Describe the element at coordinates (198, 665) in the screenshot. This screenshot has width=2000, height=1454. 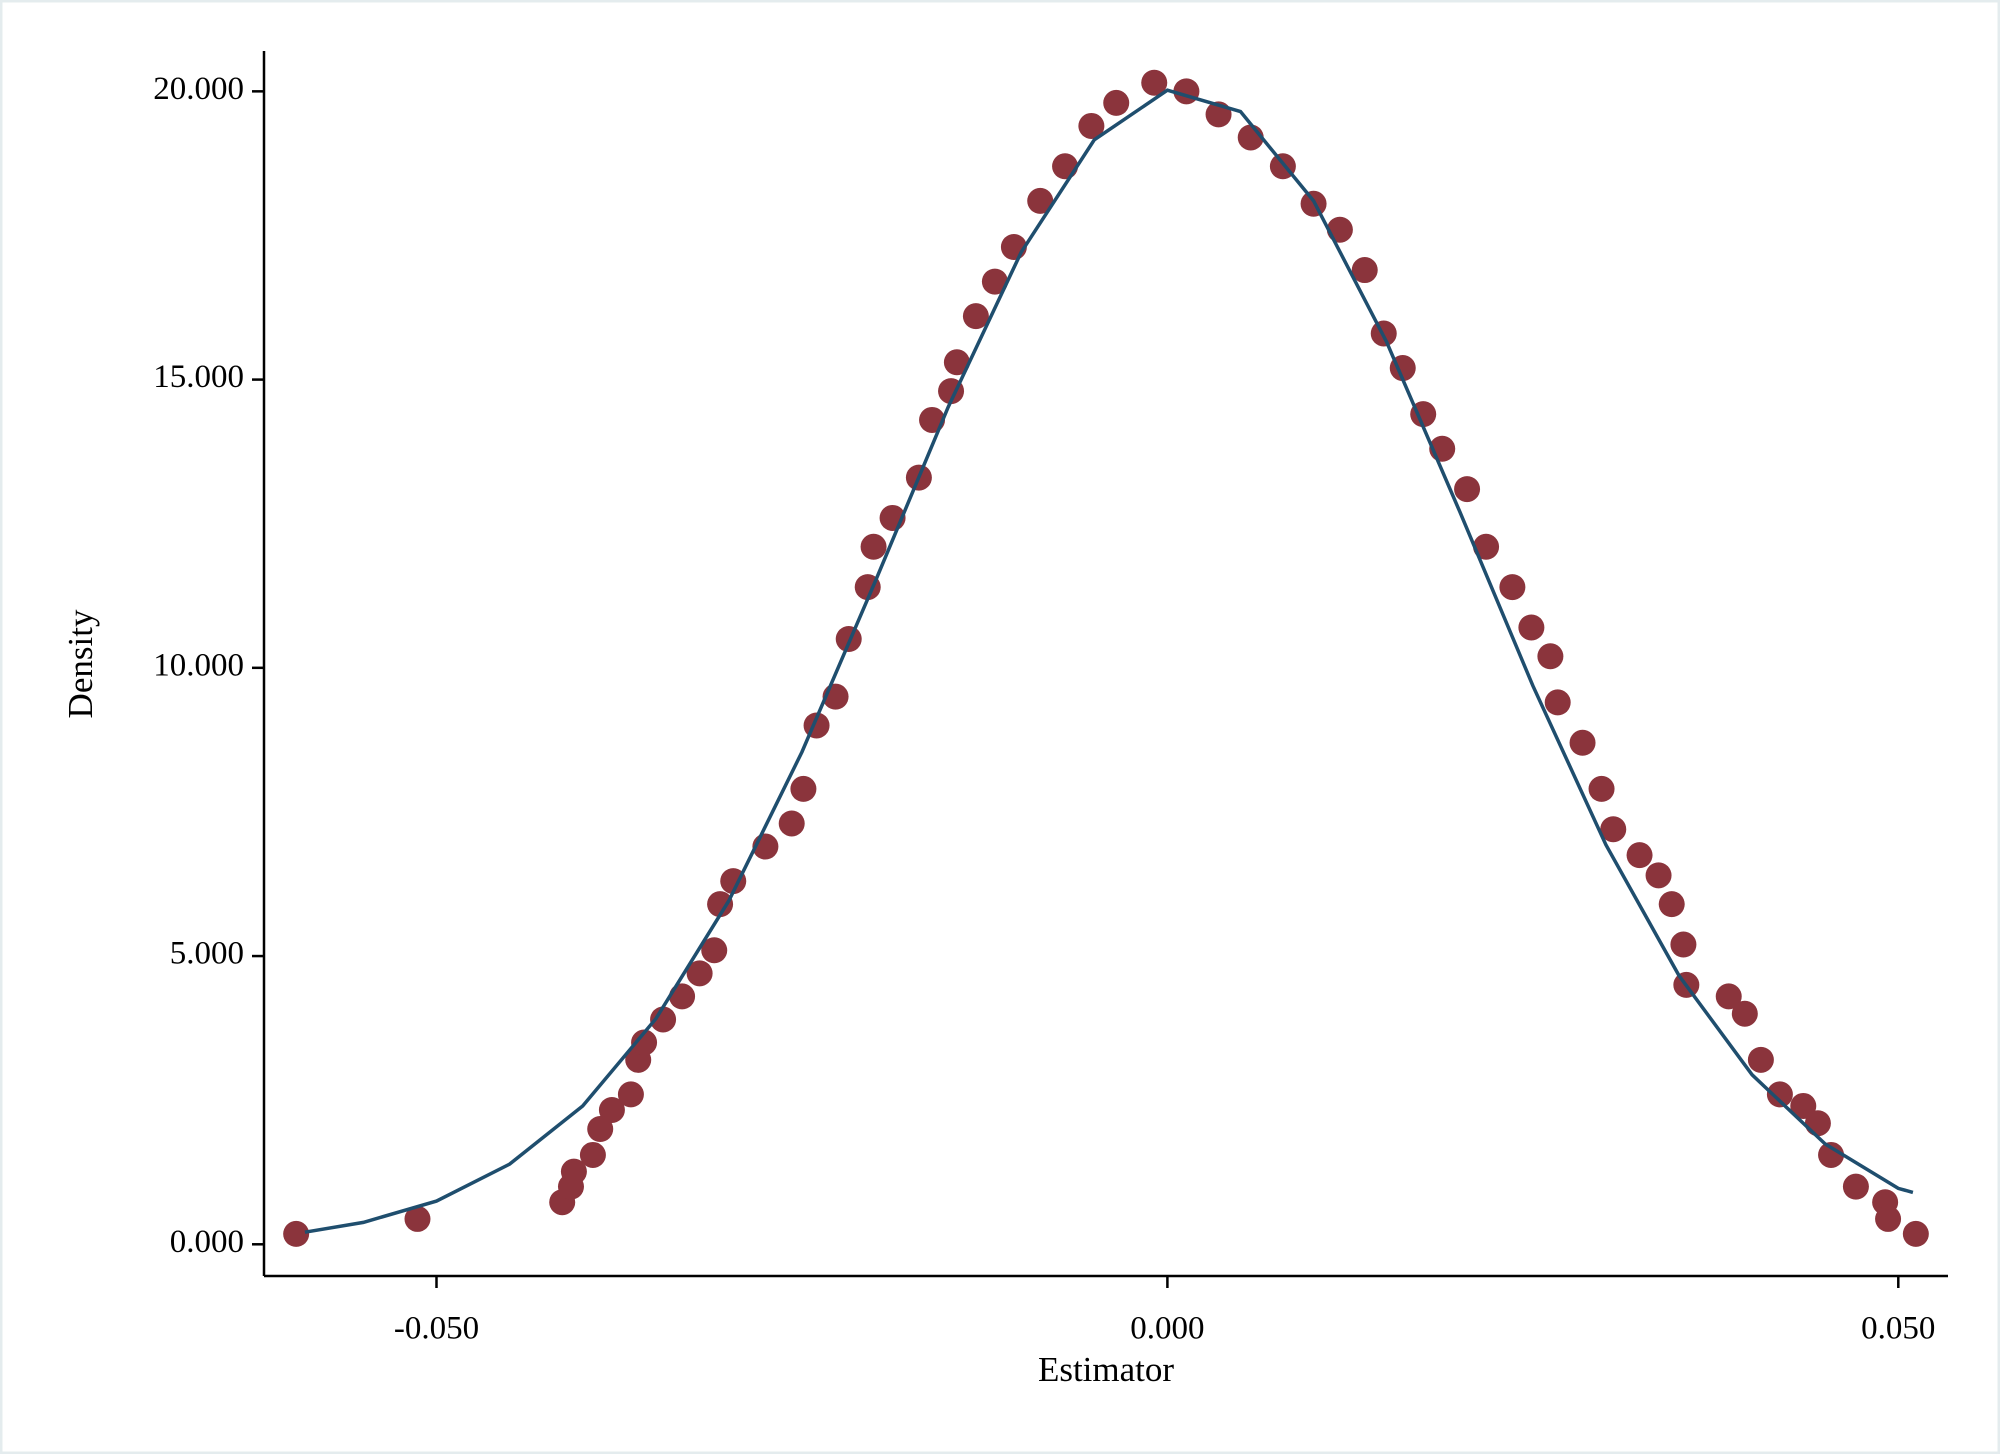
I see `y-tick-label: 10.000` at that location.